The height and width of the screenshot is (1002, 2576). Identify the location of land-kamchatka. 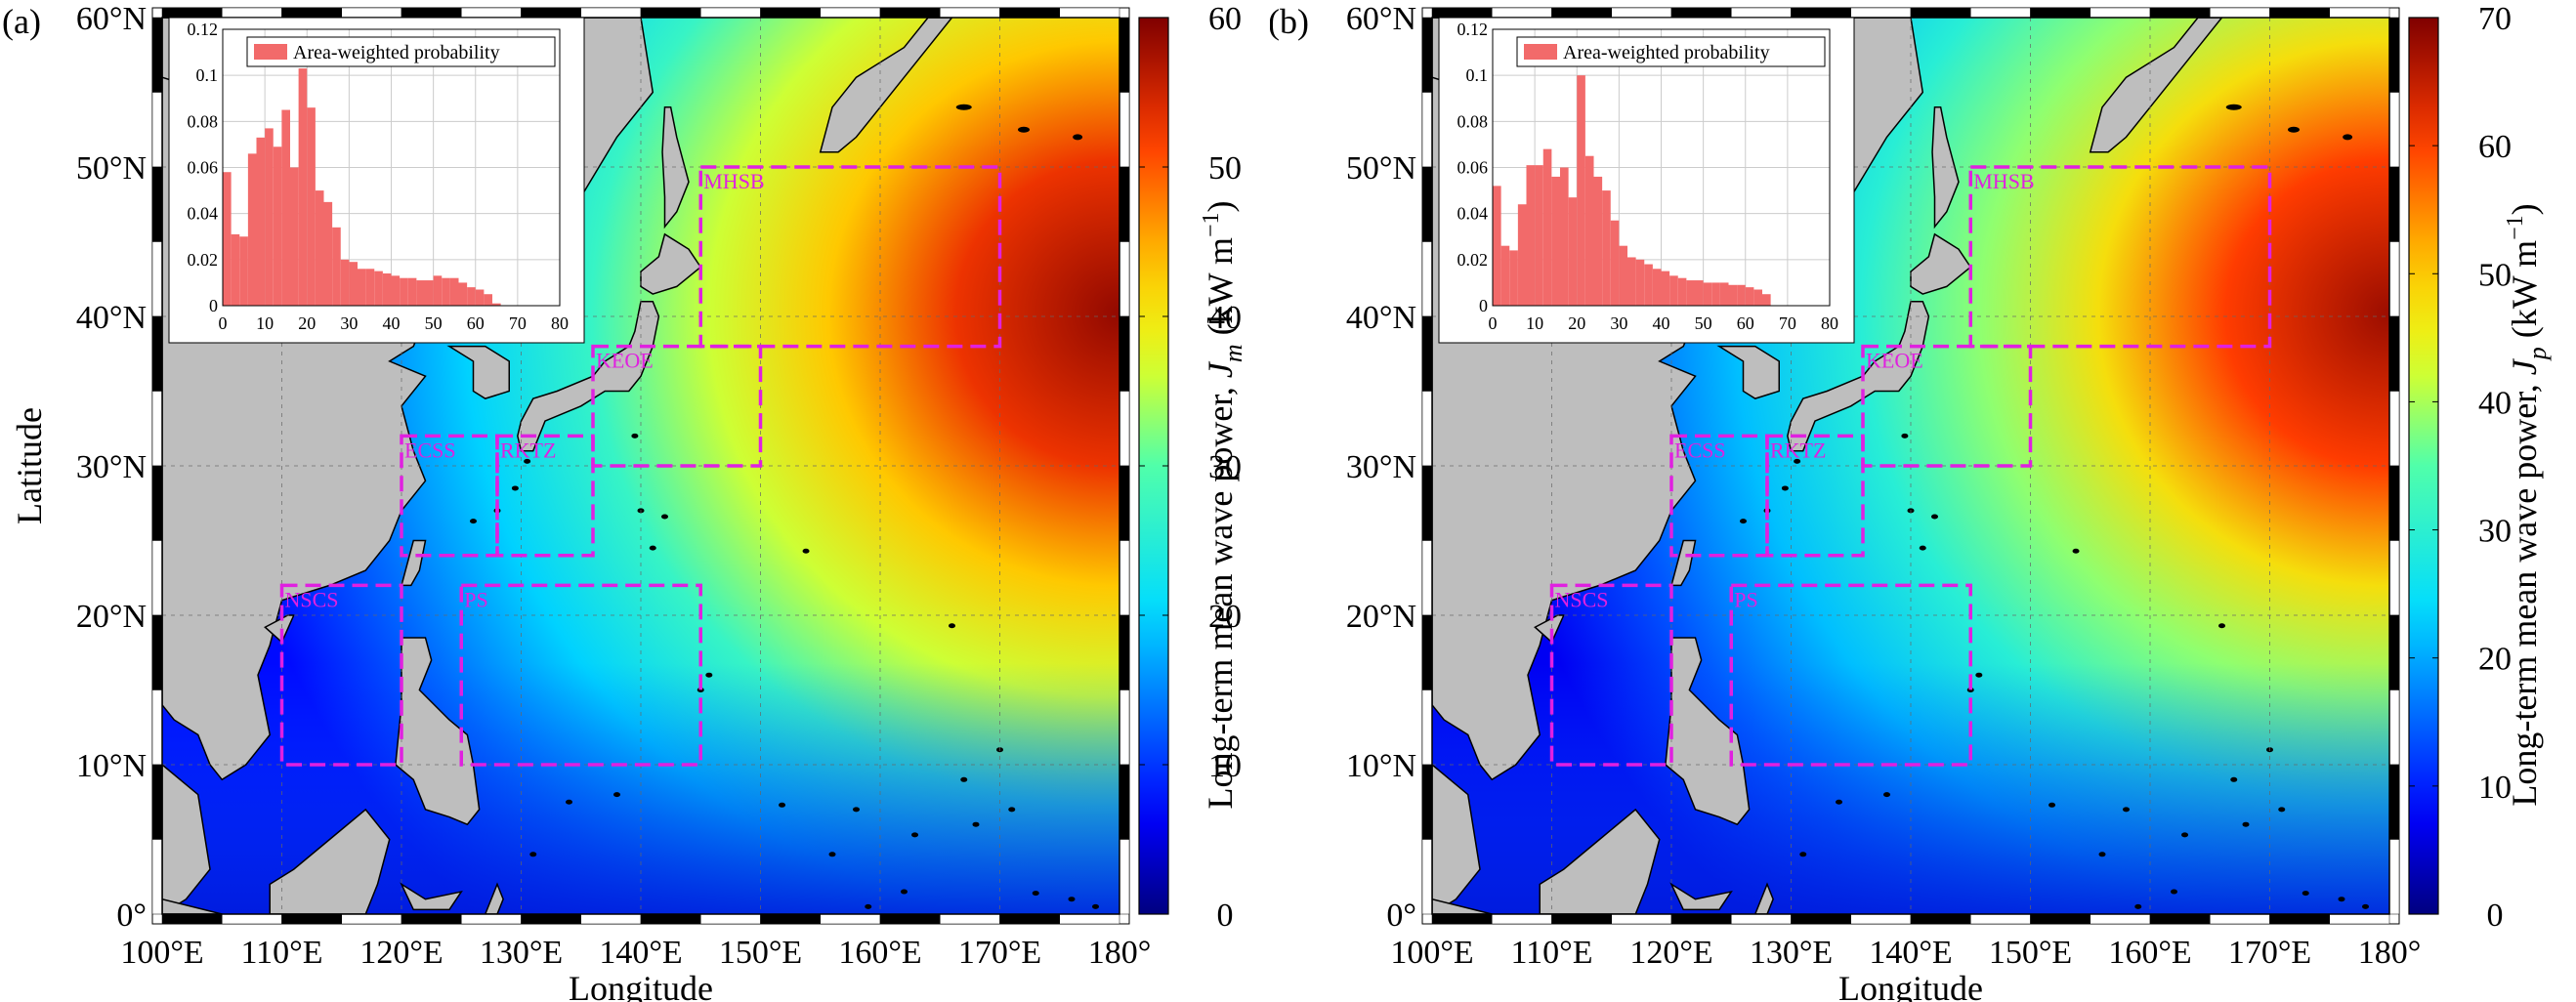
(886, 85).